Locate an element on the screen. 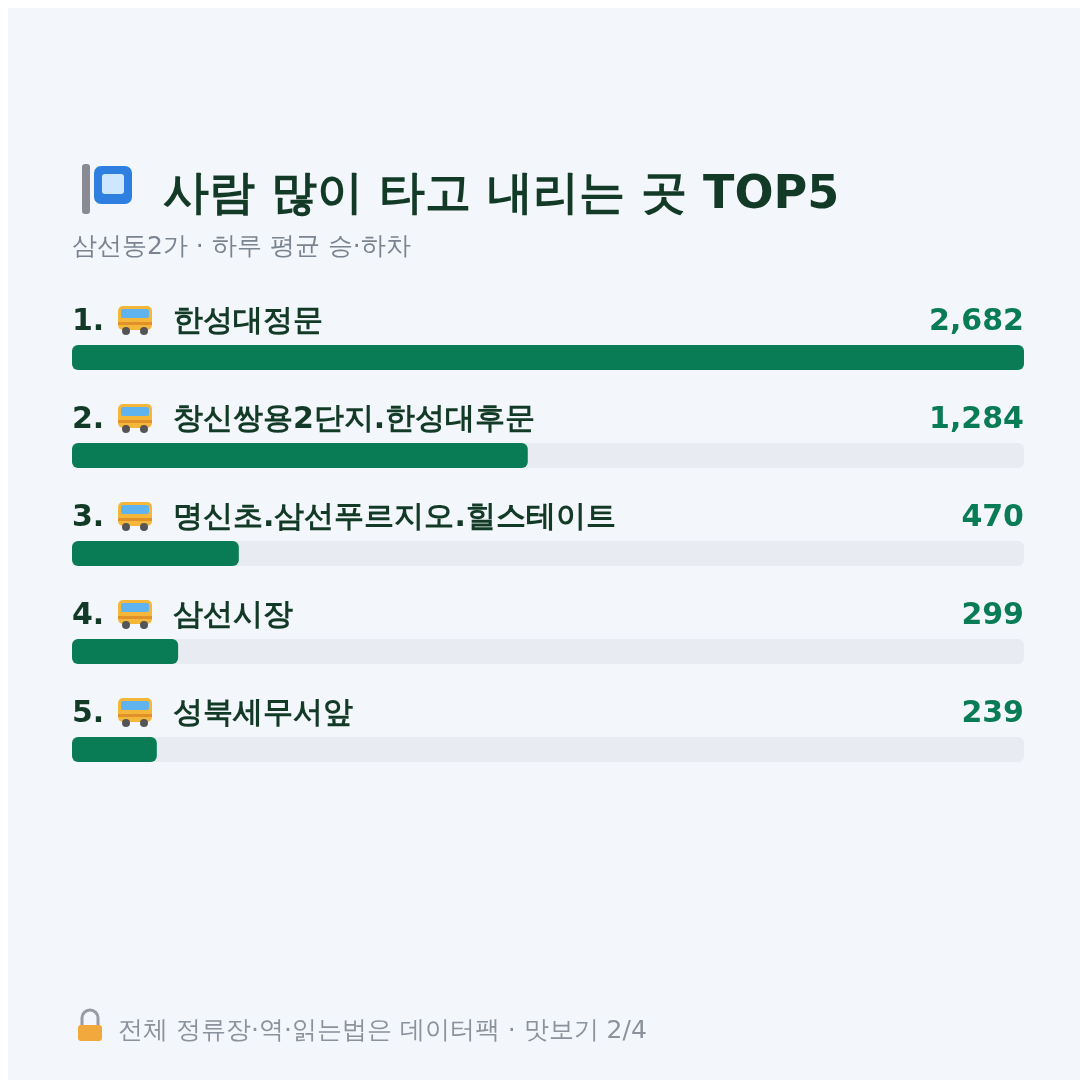  category-label: 3. 명신초.삼선푸르지오.힐스테이트 is located at coordinates (344, 515).